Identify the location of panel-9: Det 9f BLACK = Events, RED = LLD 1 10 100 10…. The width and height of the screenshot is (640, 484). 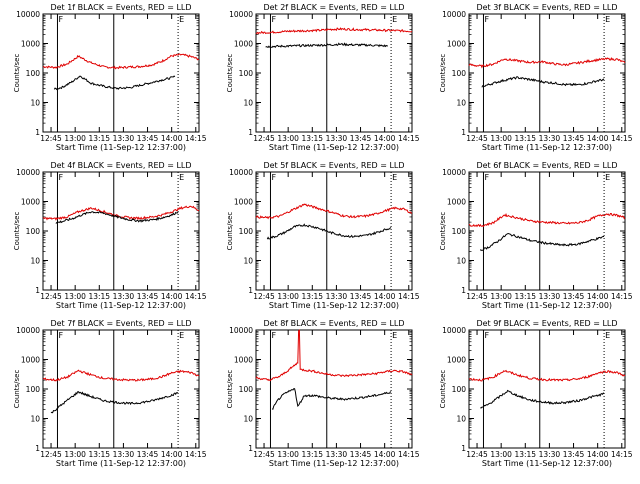
(536, 393).